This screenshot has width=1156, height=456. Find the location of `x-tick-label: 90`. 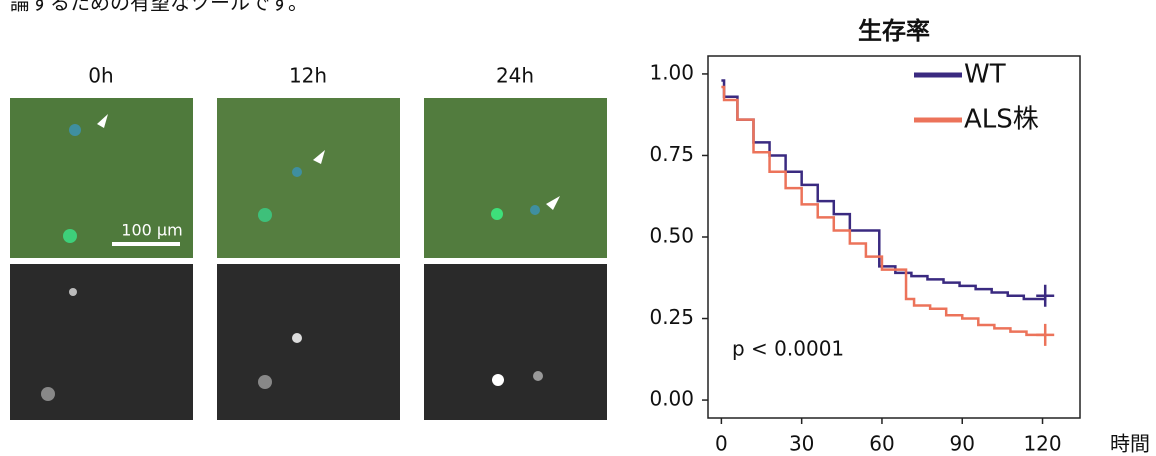

x-tick-label: 90 is located at coordinates (962, 444).